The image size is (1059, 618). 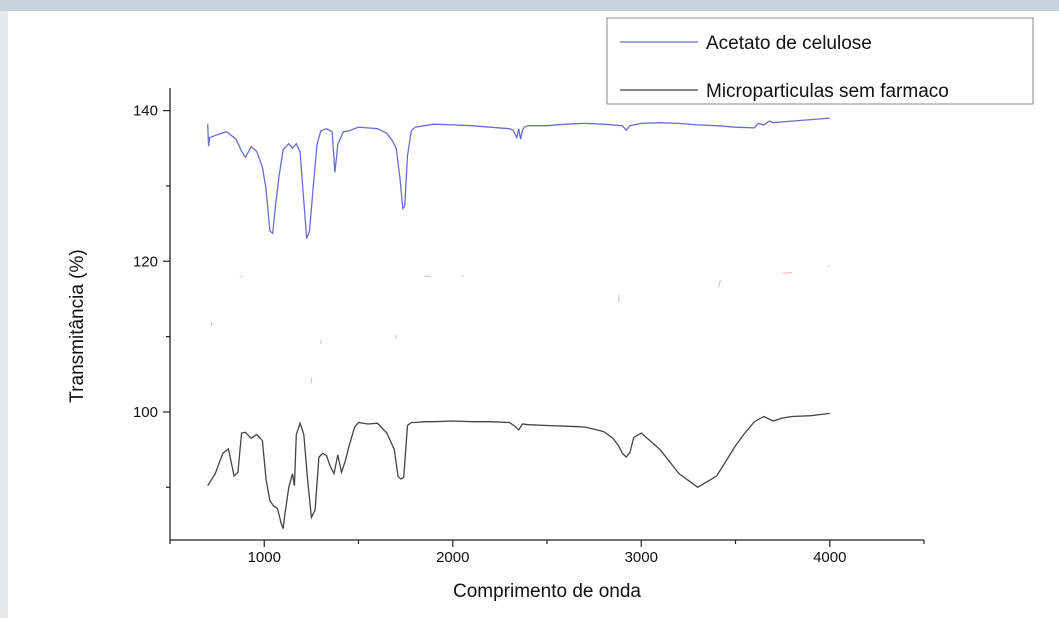 I want to click on window-left-strip, so click(x=4, y=314).